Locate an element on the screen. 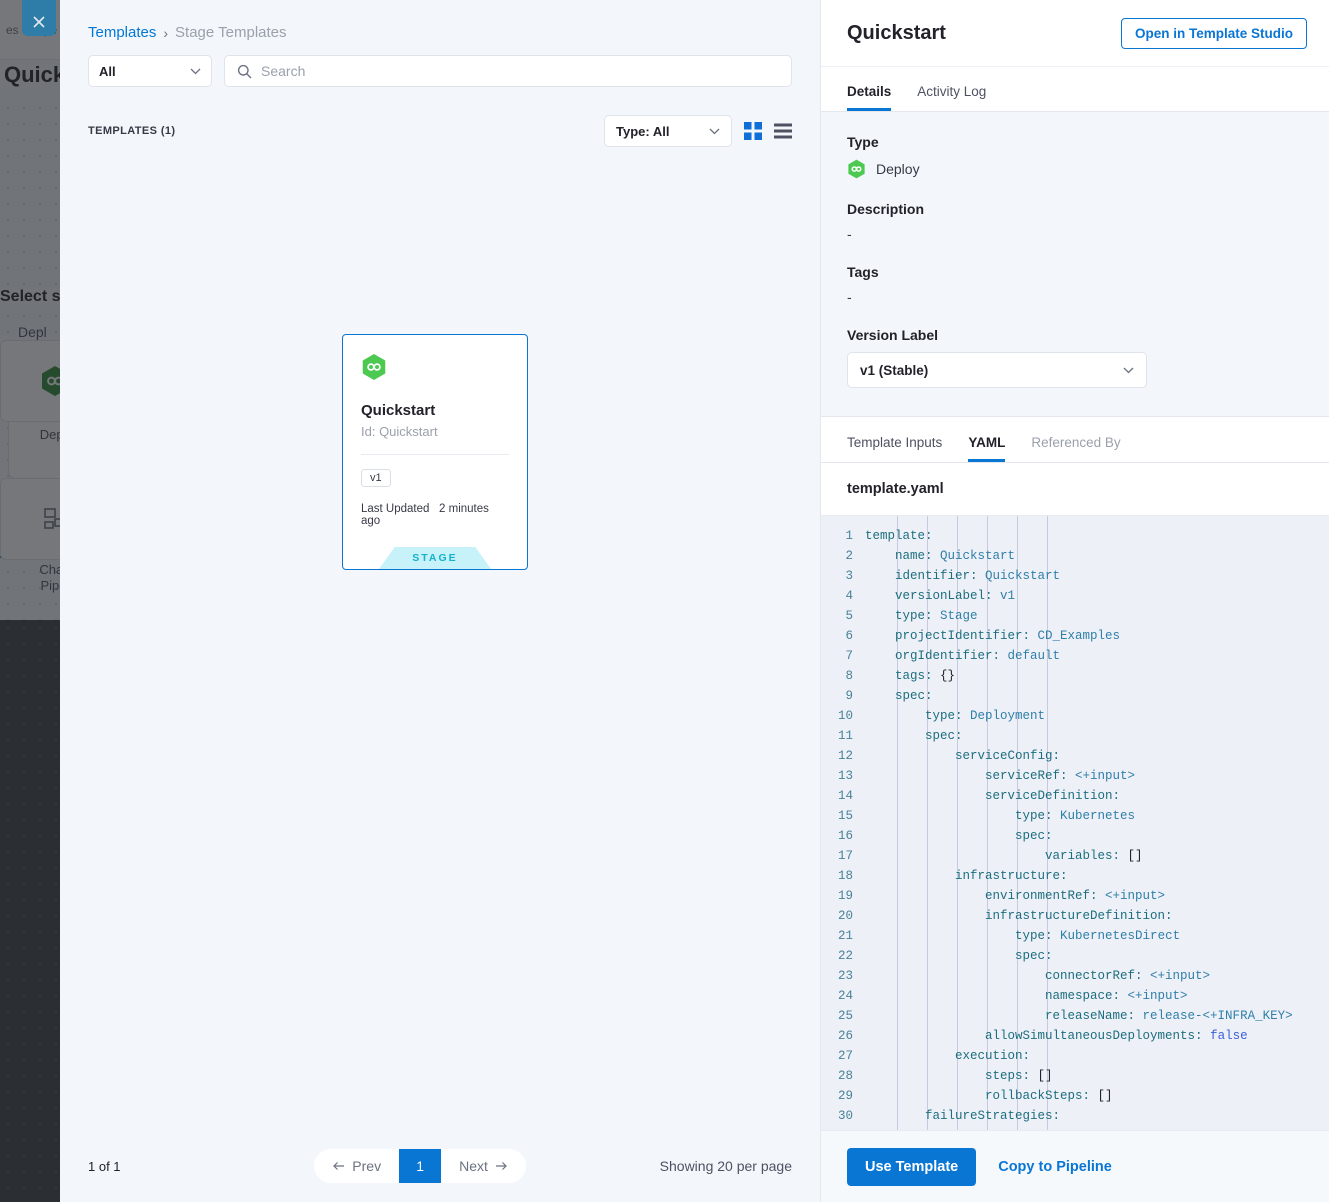 Image resolution: width=1329 pixels, height=1202 pixels. type-filter-select: Type: All is located at coordinates (668, 131).